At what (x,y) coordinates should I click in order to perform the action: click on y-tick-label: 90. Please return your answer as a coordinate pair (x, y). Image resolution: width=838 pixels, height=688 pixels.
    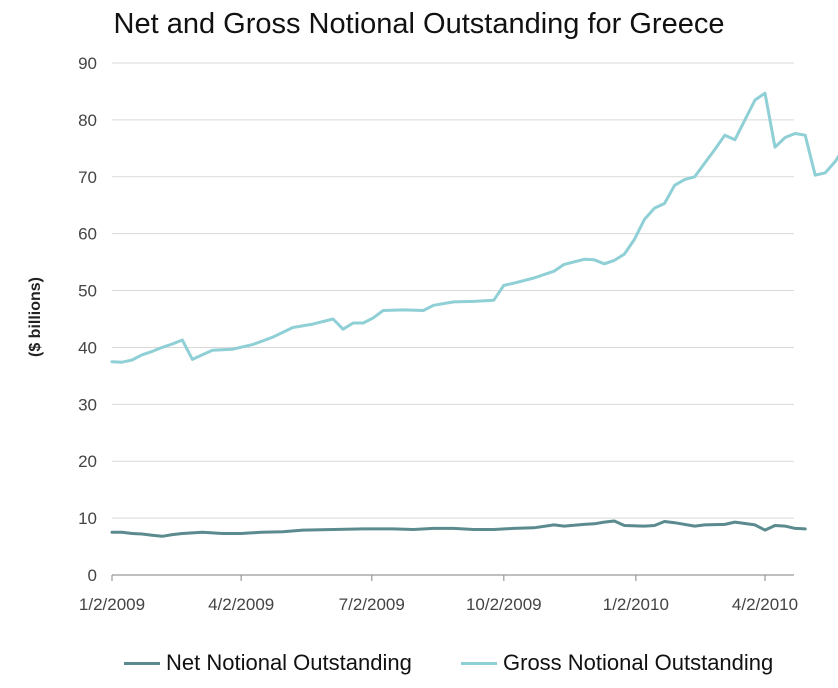
    Looking at the image, I should click on (87, 63).